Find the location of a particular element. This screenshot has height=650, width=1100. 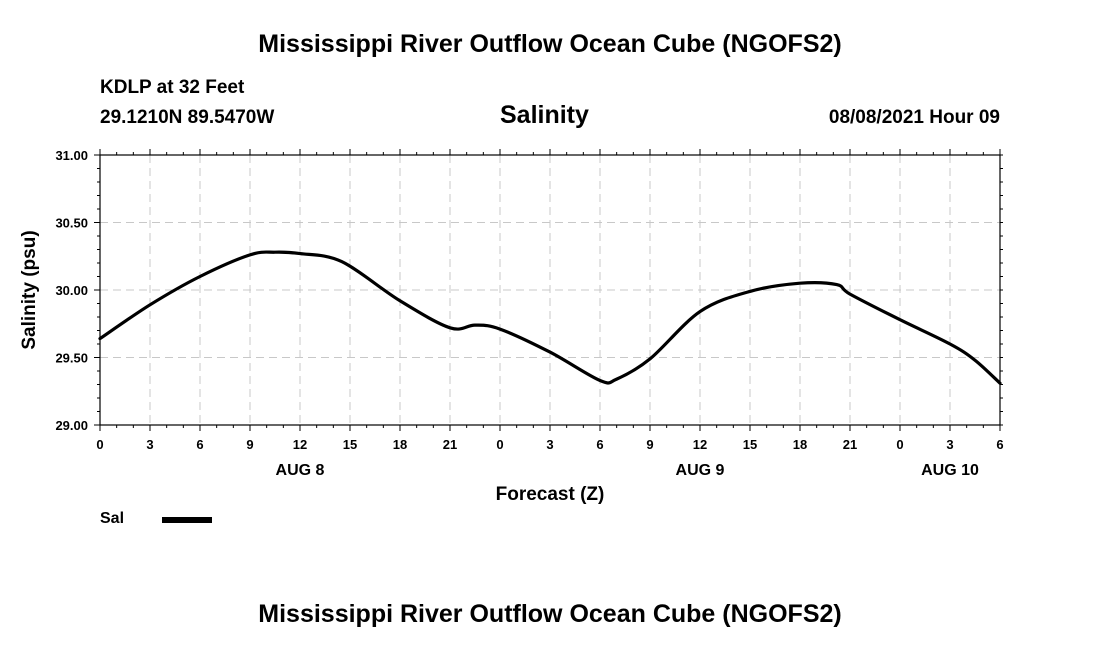

y-tick-label: 30.00 is located at coordinates (71, 290).